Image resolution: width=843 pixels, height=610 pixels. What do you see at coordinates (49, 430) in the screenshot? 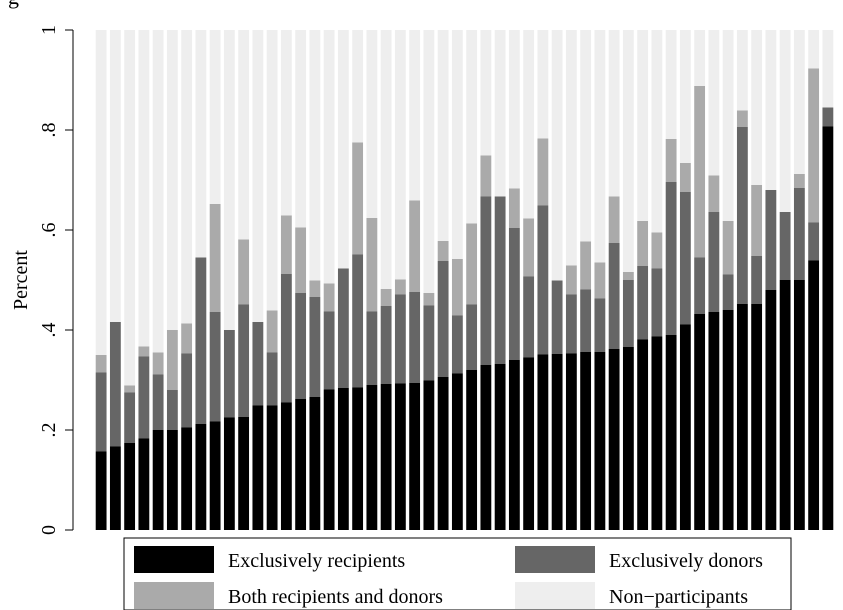
I see `y-tick-label: .2` at bounding box center [49, 430].